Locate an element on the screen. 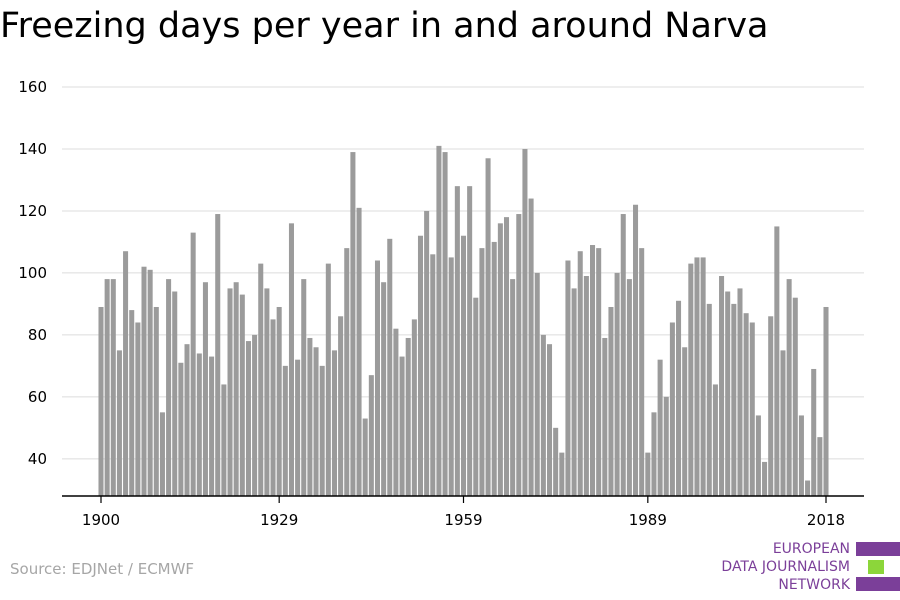  bar-1907 is located at coordinates (144, 381).